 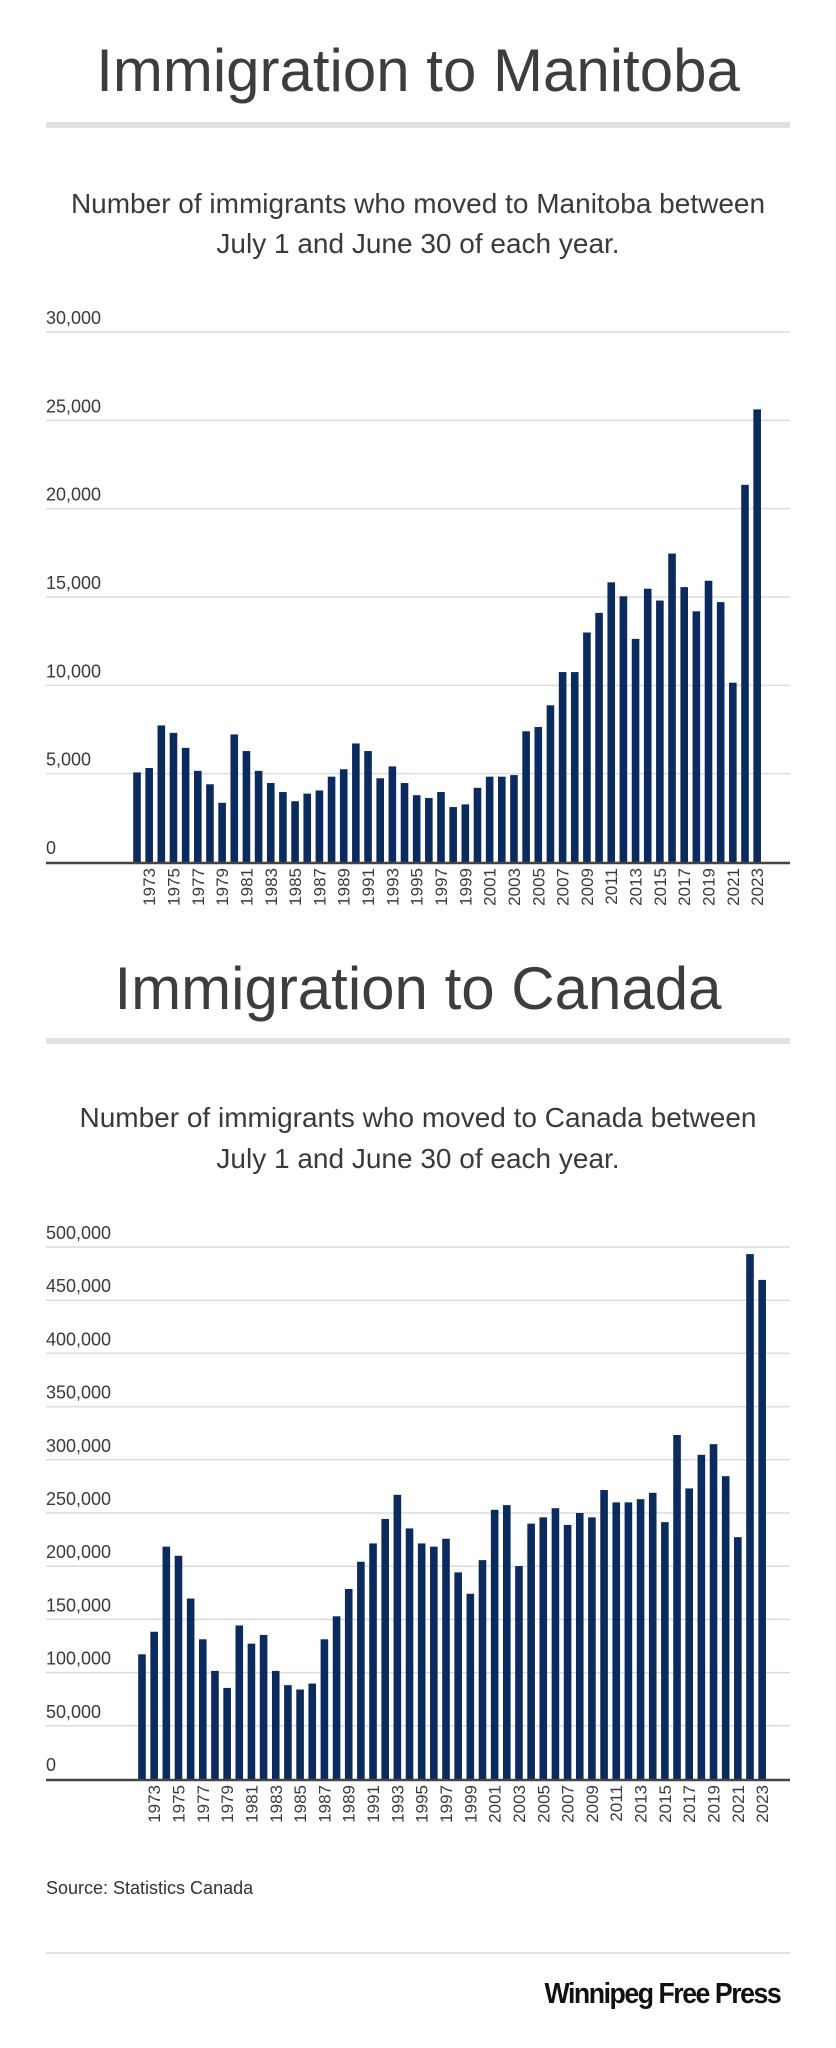 What do you see at coordinates (78, 1446) in the screenshot?
I see `y-tick-label: 300,000` at bounding box center [78, 1446].